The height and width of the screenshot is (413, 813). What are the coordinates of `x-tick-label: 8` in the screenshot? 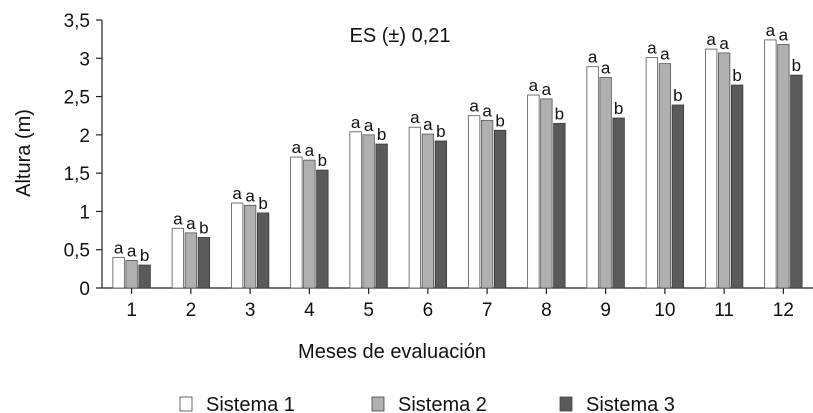 It's located at (546, 310).